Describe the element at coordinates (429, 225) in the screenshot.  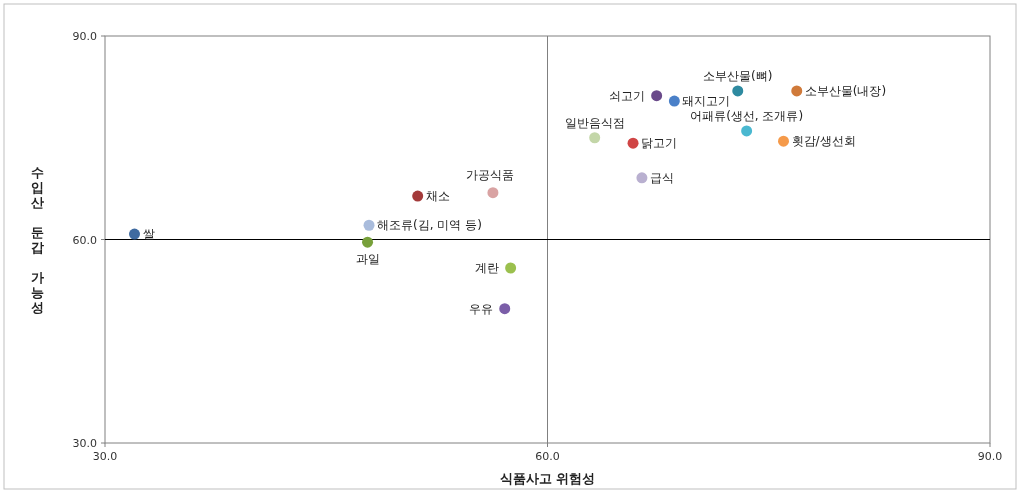
I see `series-label: 해조류(김, 미역 등)` at that location.